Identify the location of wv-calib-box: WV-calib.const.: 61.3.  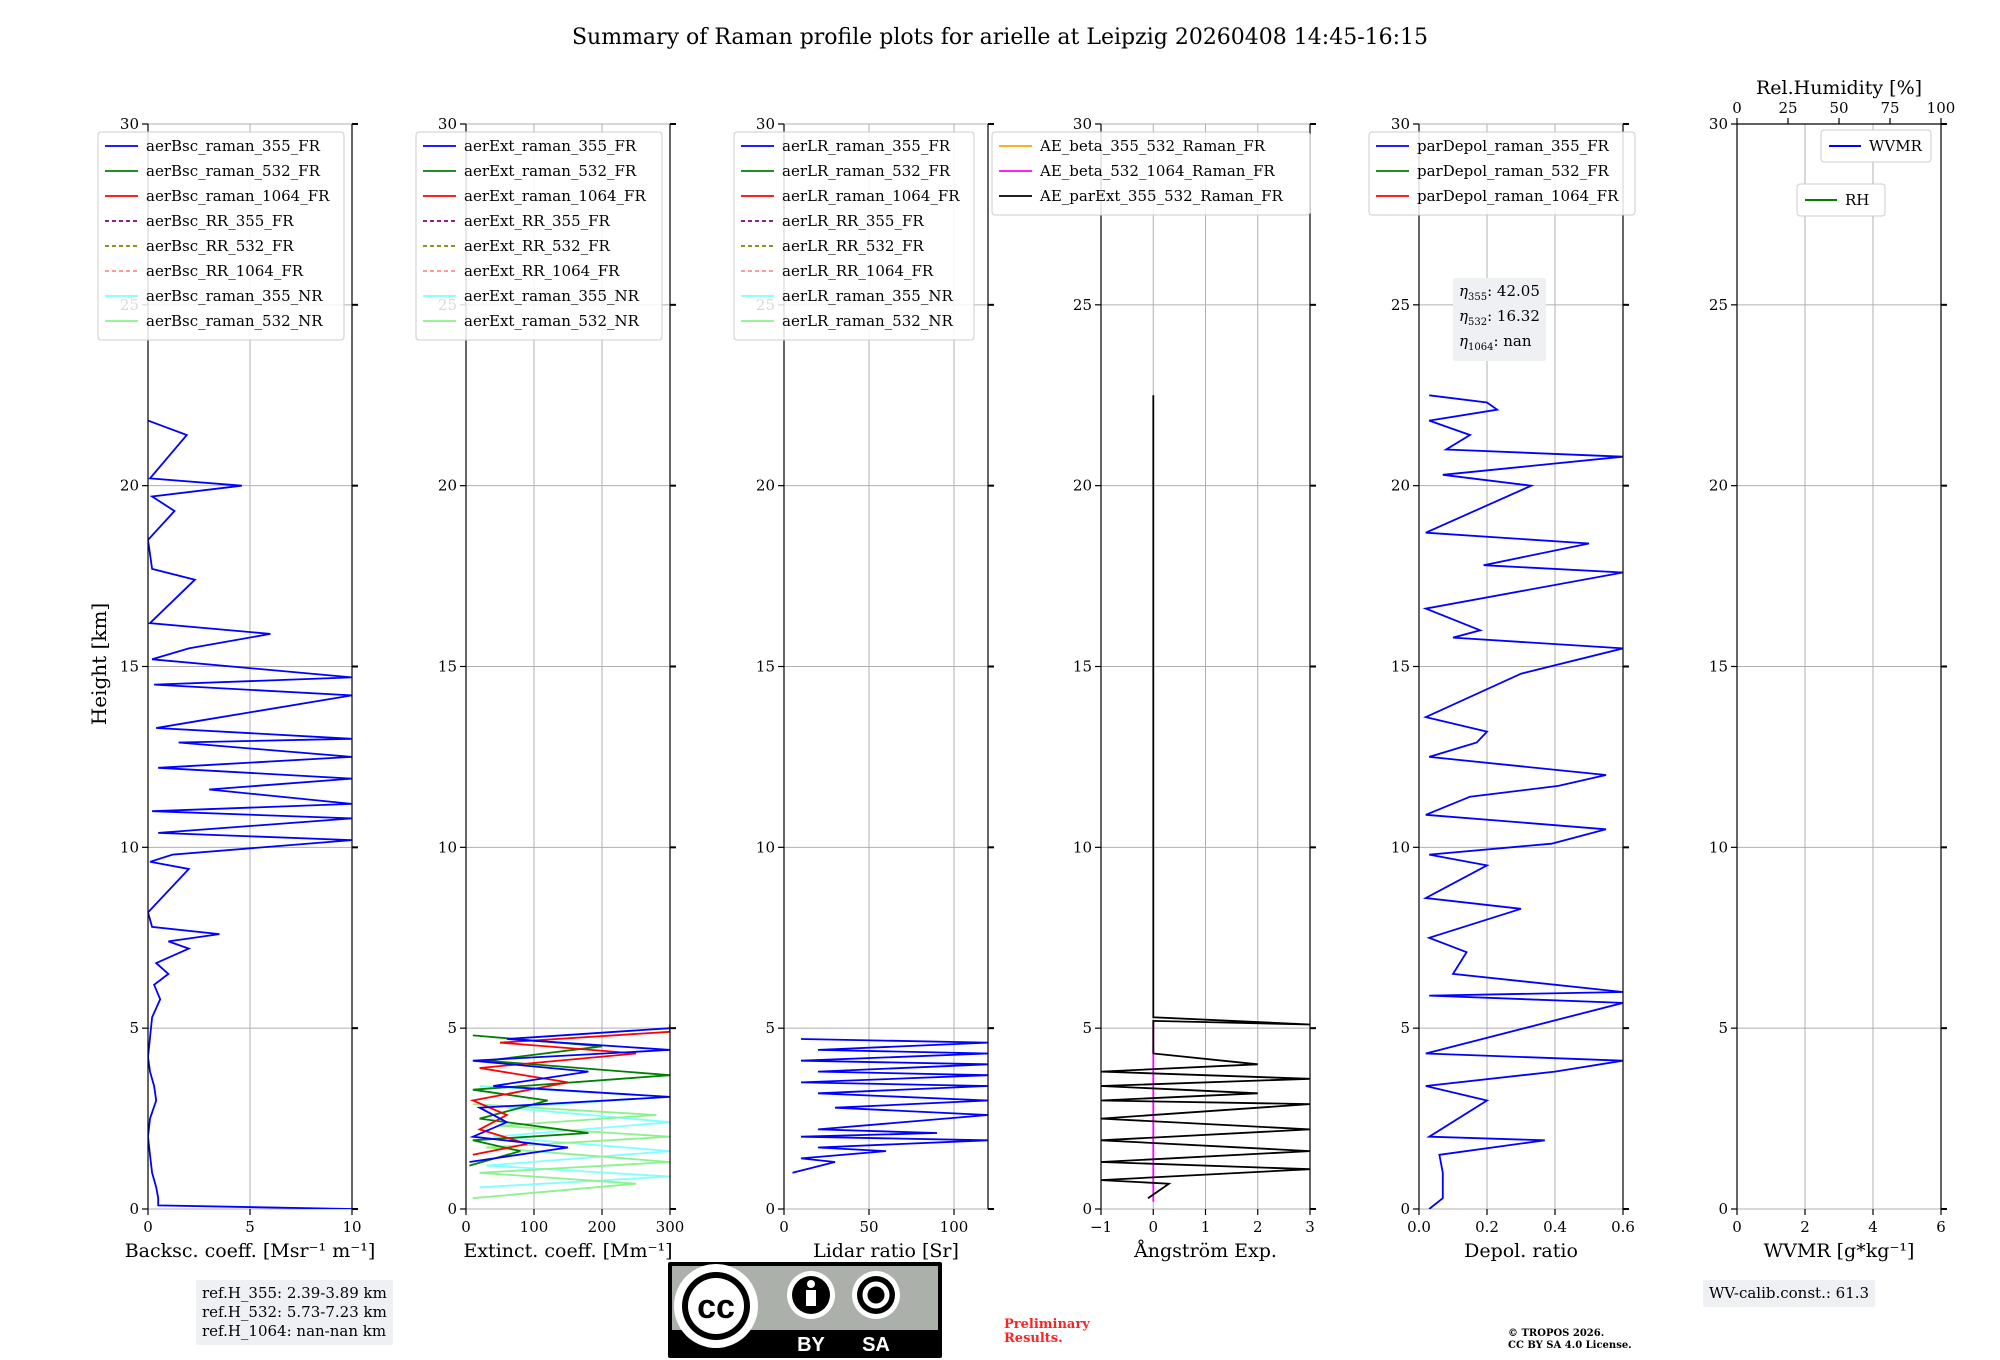
(1789, 1293).